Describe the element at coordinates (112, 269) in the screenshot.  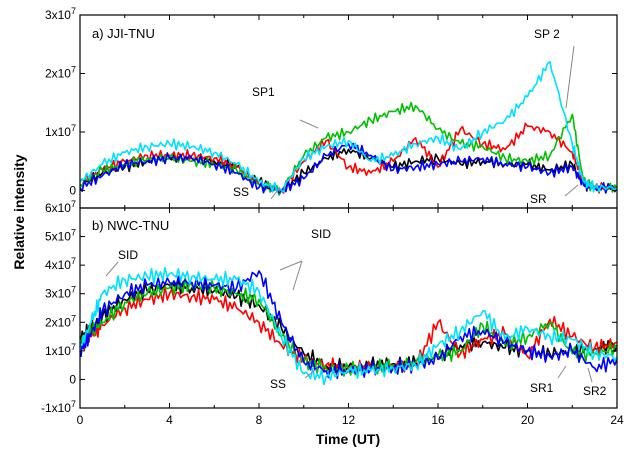
I see `annotation-sid-left-arrow` at that location.